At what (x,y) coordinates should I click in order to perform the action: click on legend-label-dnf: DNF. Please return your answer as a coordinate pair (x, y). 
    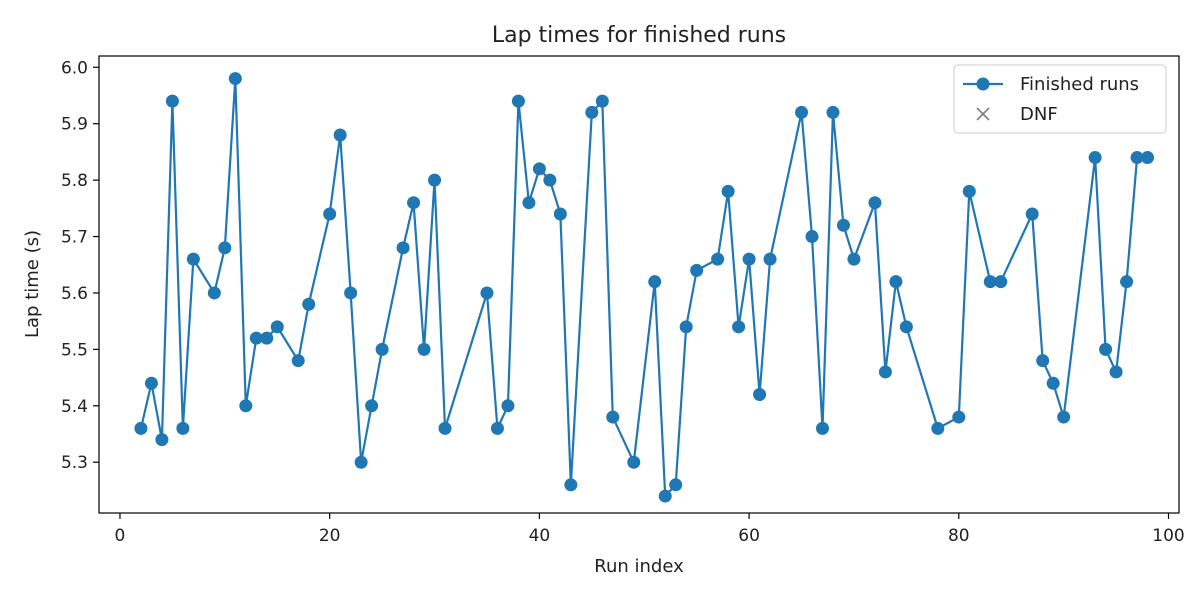
    Looking at the image, I should click on (1039, 114).